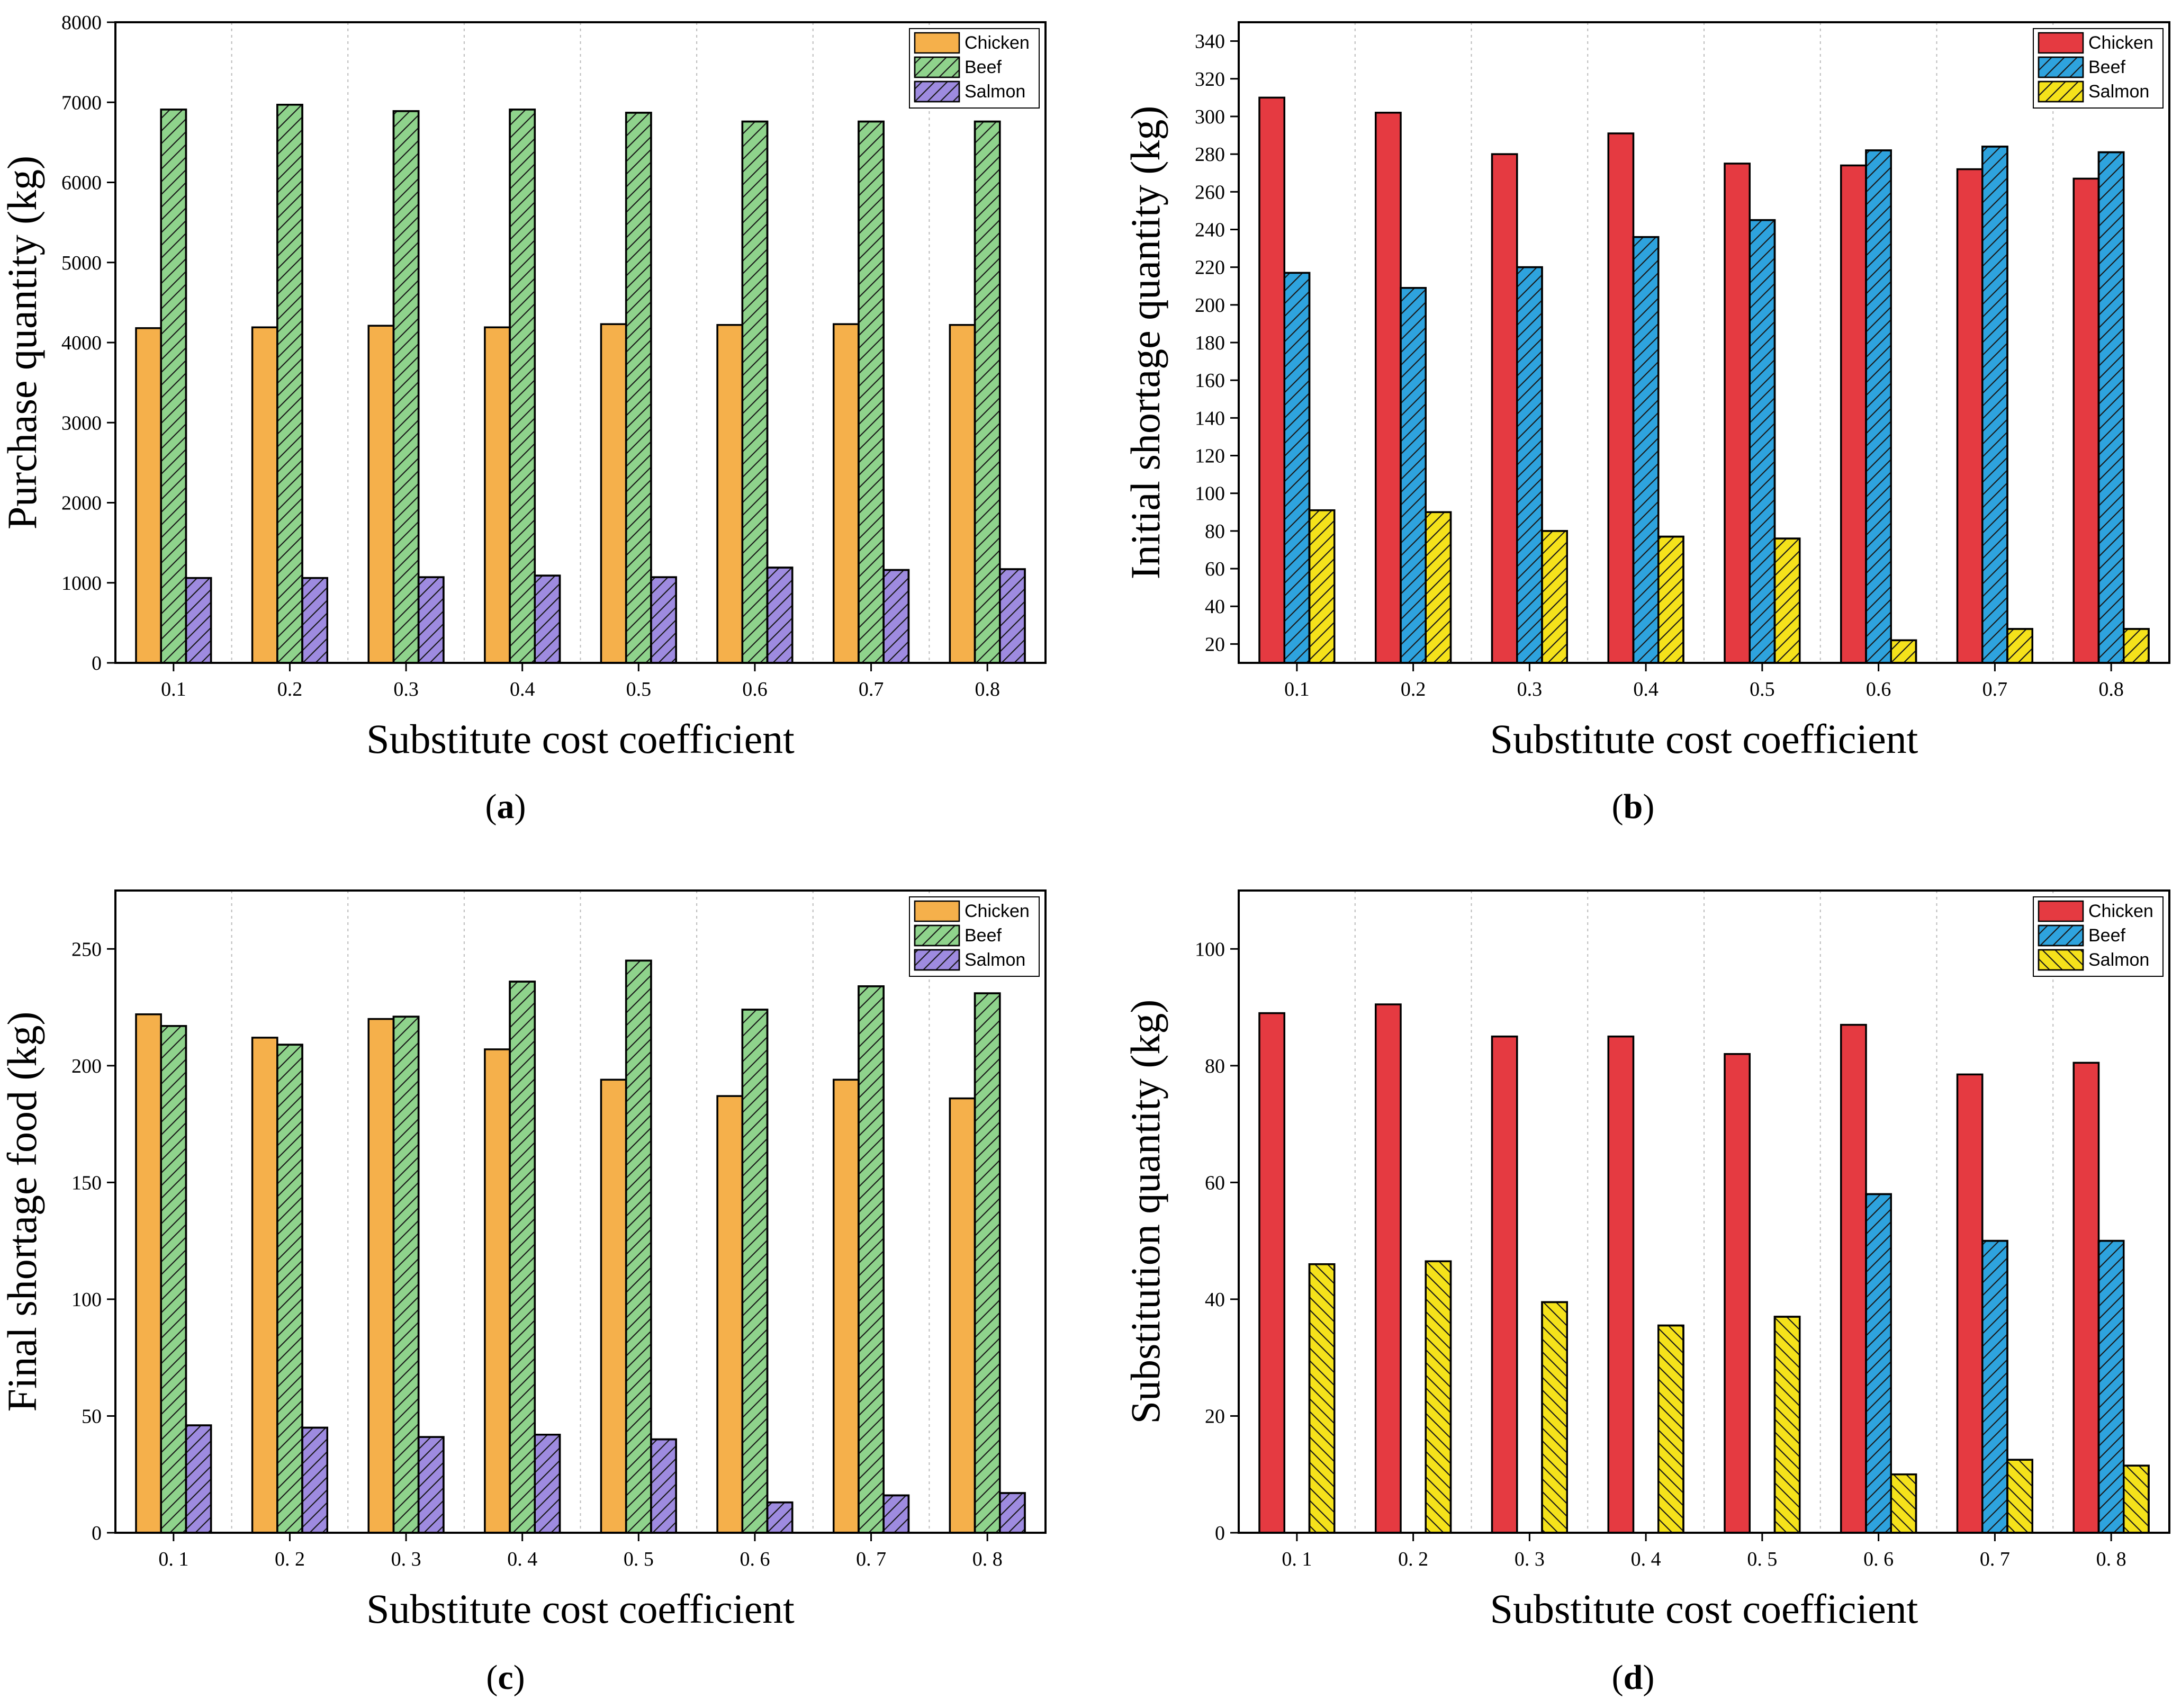 This screenshot has height=1708, width=2181. Describe the element at coordinates (987, 689) in the screenshot. I see `x-tick-label: 0.8` at that location.